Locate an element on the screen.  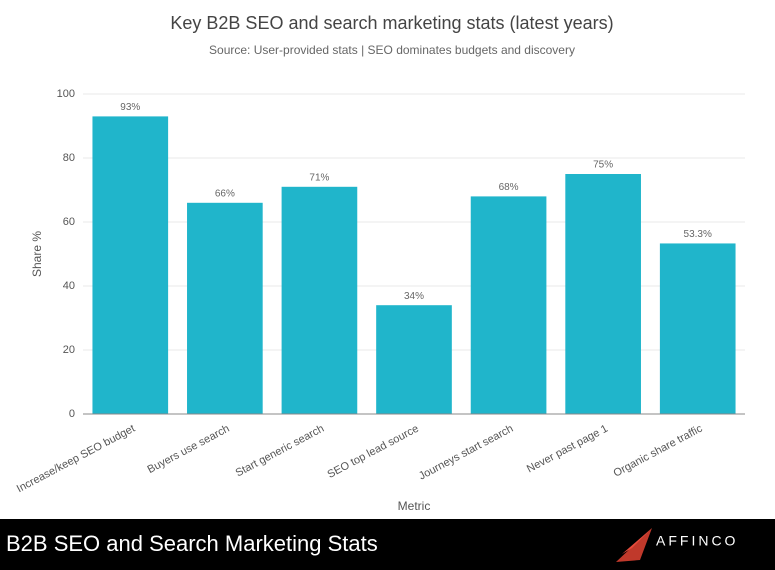
footer-title: B2B SEO and Search Marketing Stats is located at coordinates (192, 543).